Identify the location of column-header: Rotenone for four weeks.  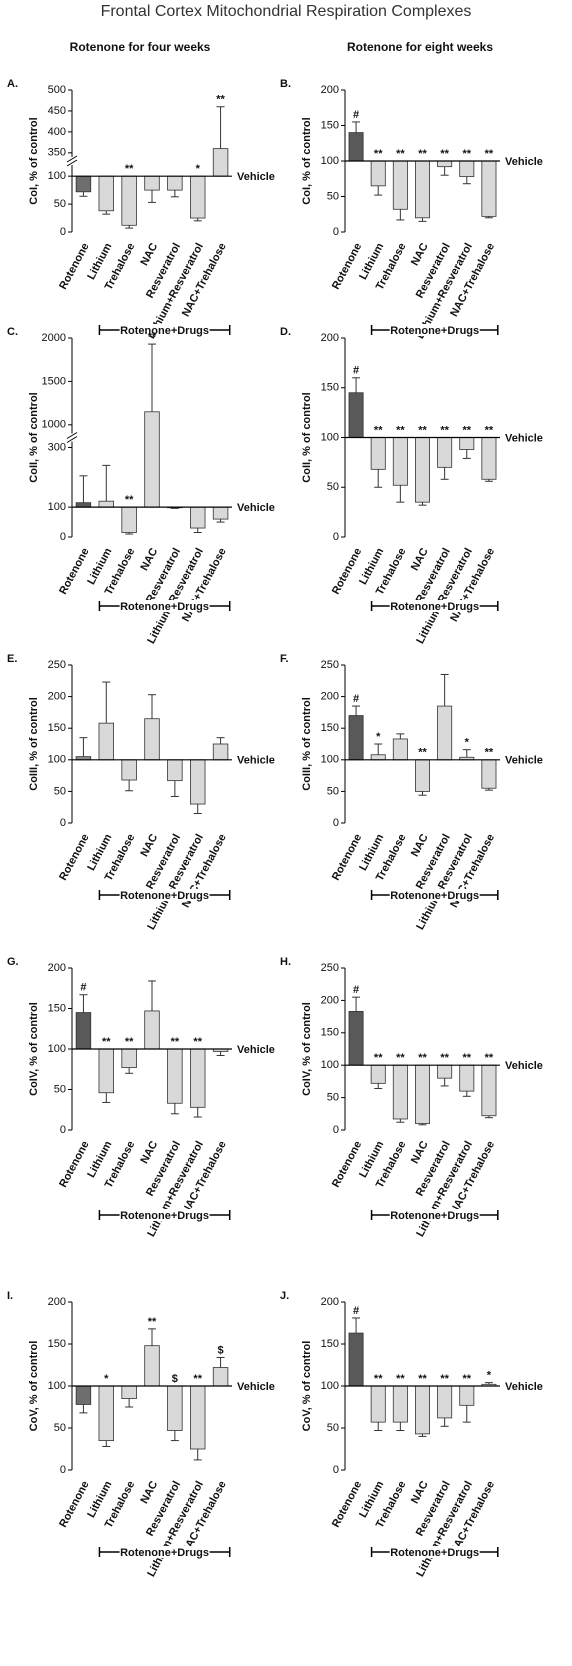
(140, 47).